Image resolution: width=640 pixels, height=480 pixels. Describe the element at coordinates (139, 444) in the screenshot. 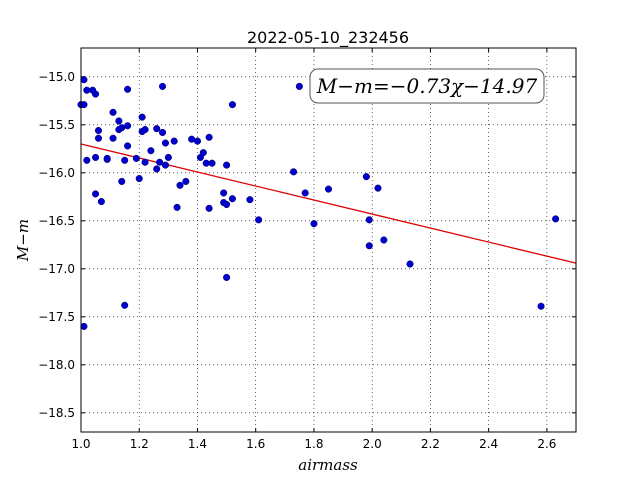

I see `x-tick-label: 1.2` at that location.